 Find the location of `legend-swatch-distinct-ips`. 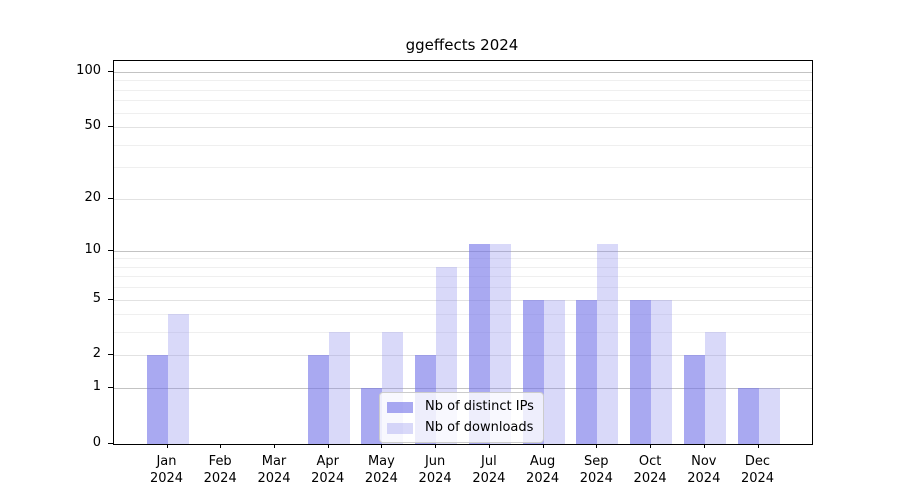

legend-swatch-distinct-ips is located at coordinates (400, 407).